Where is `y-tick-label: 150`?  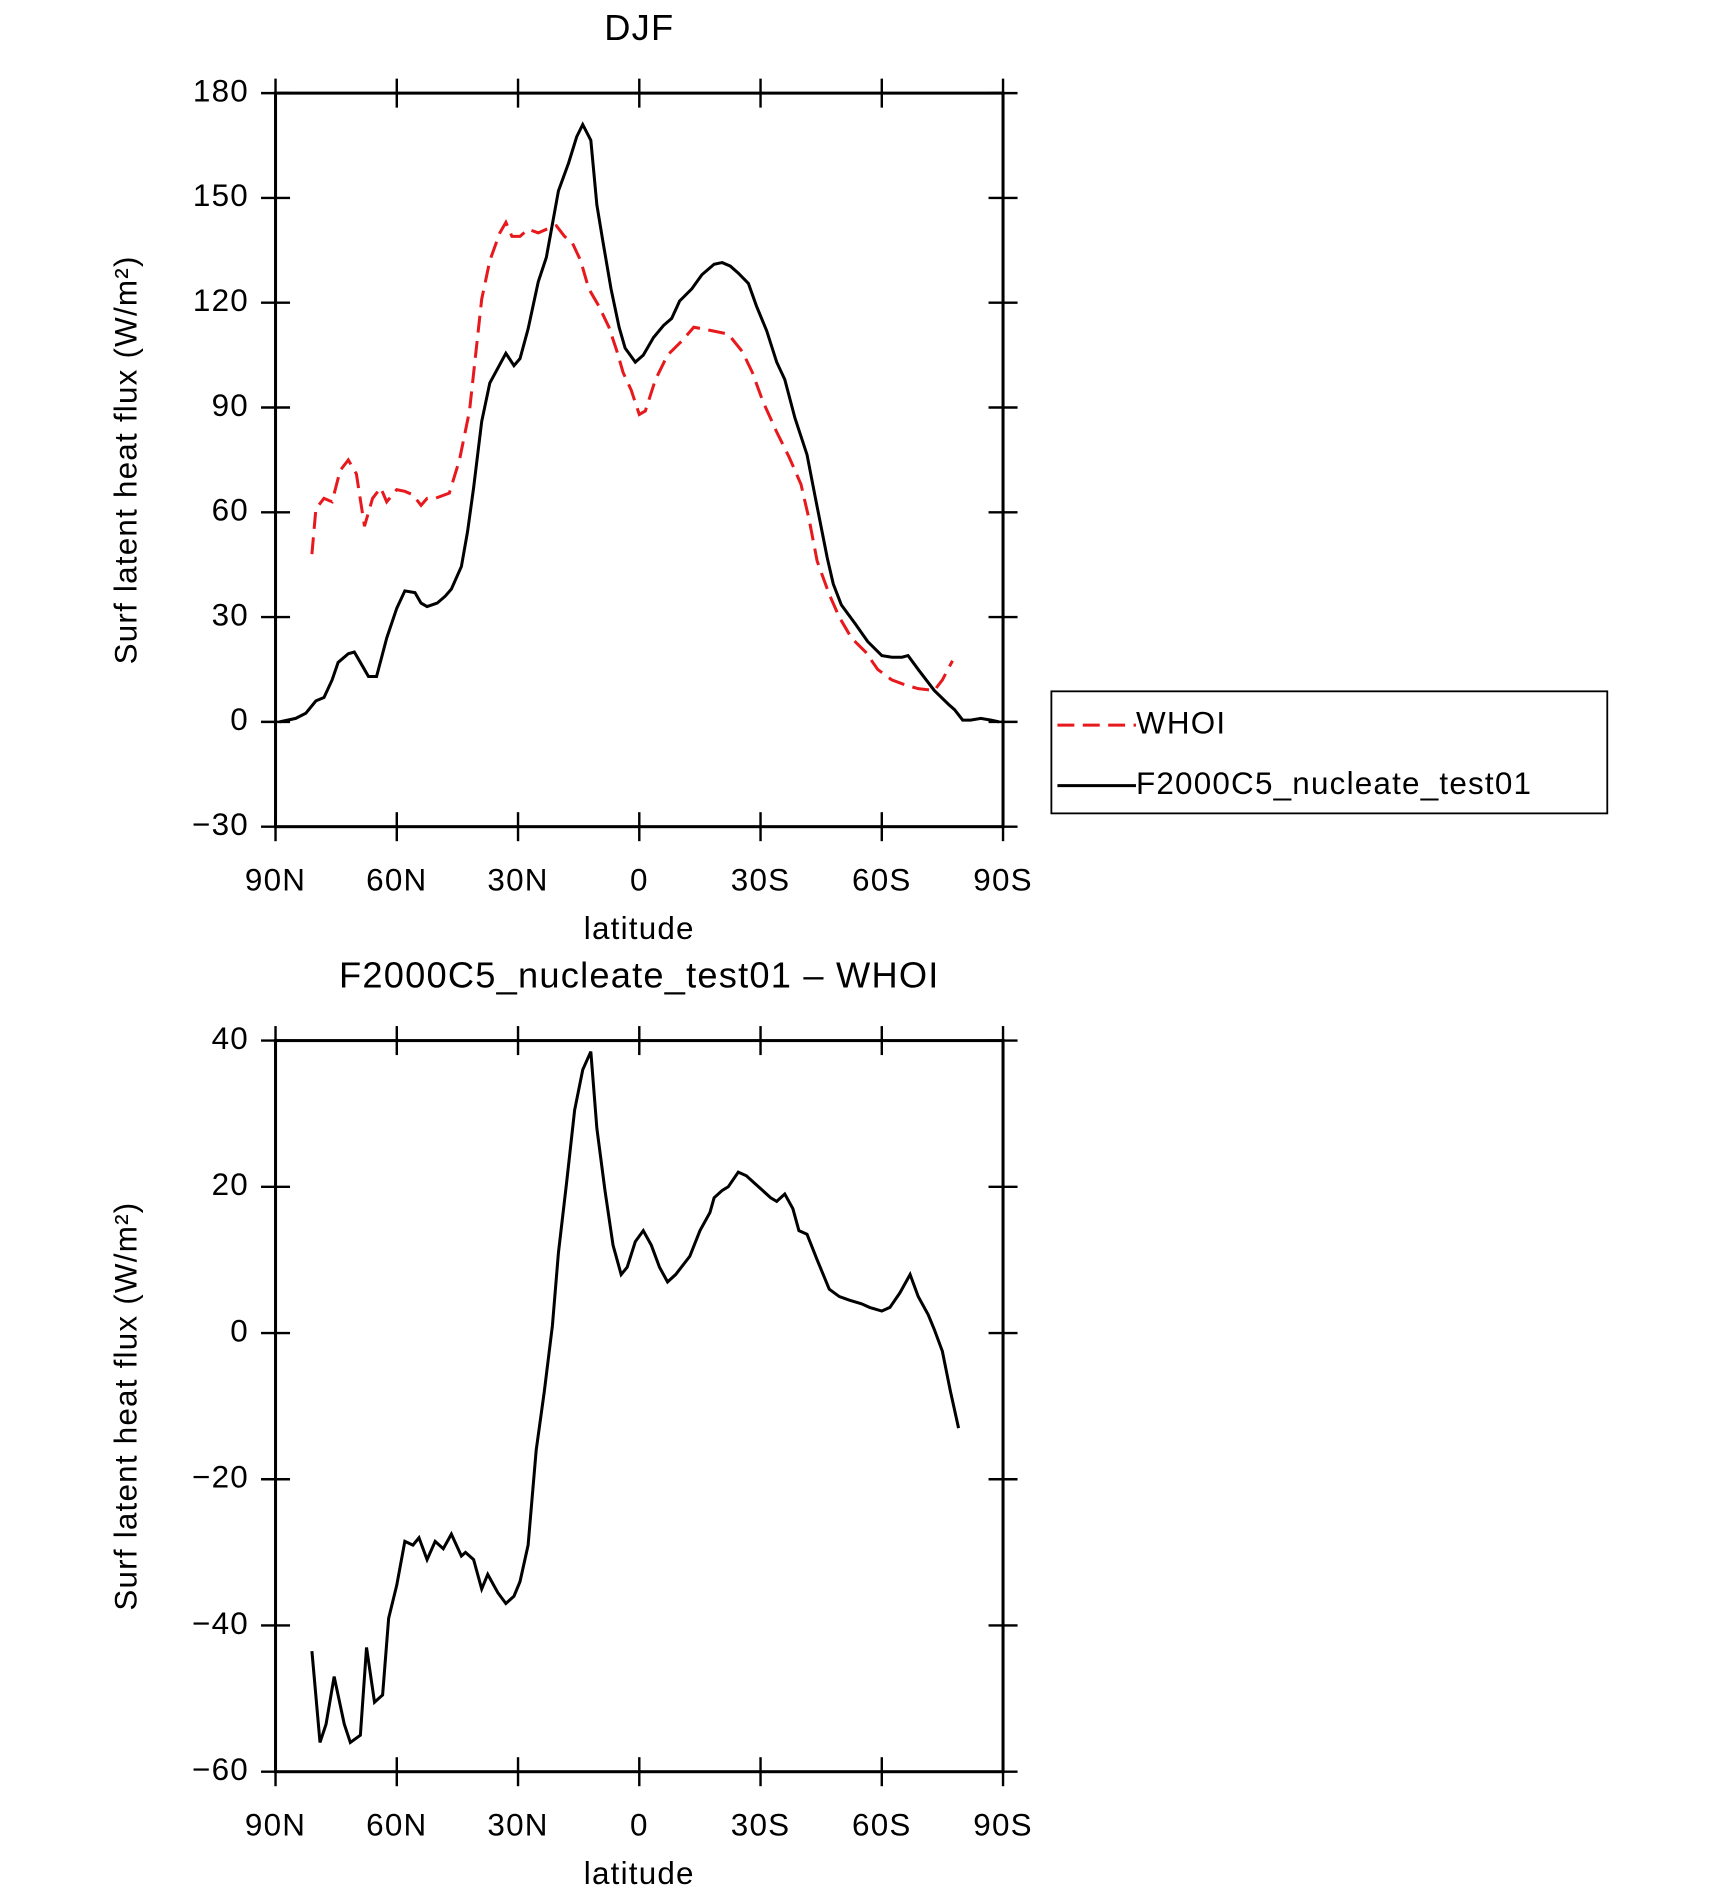 y-tick-label: 150 is located at coordinates (221, 195).